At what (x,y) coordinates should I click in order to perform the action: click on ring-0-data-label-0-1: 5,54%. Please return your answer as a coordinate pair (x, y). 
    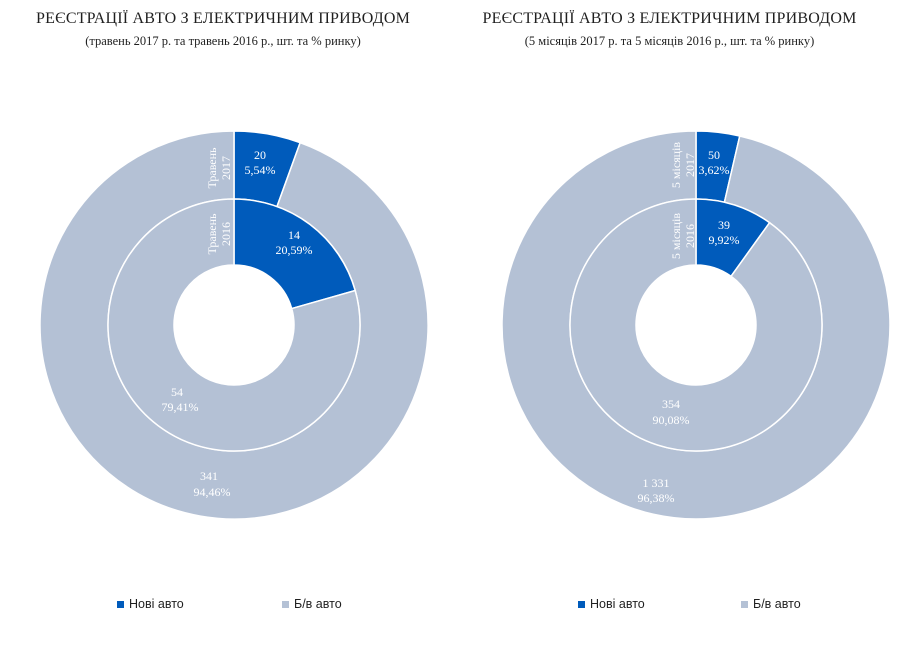
    Looking at the image, I should click on (260, 170).